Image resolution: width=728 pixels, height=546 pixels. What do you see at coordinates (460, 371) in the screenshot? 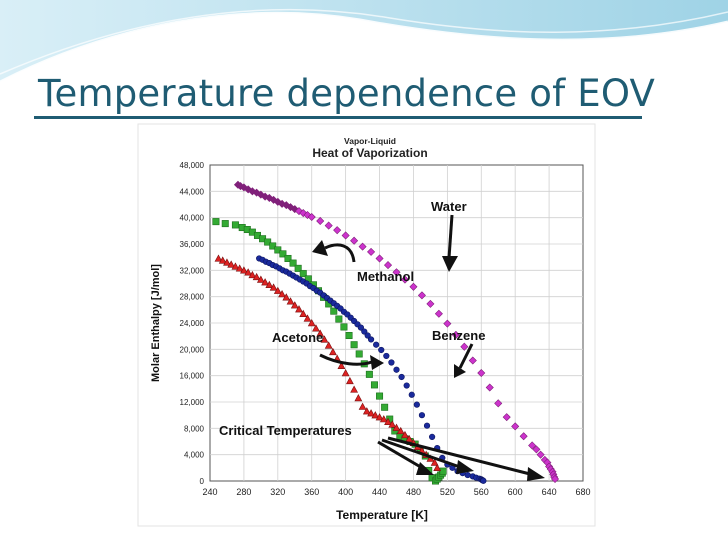
I see `benzene-arrow-head` at bounding box center [460, 371].